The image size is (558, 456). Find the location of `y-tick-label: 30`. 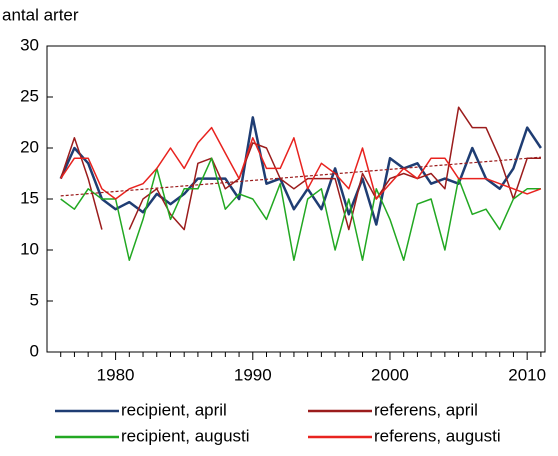

y-tick-label: 30 is located at coordinates (29, 44).